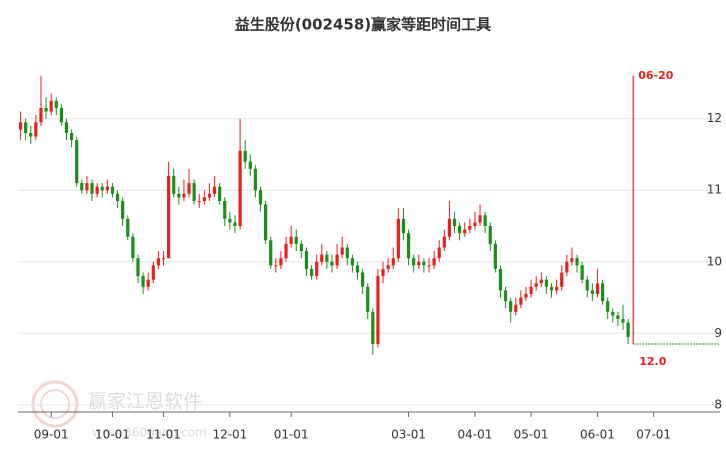  I want to click on x-tick-label: 06-01, so click(597, 435).